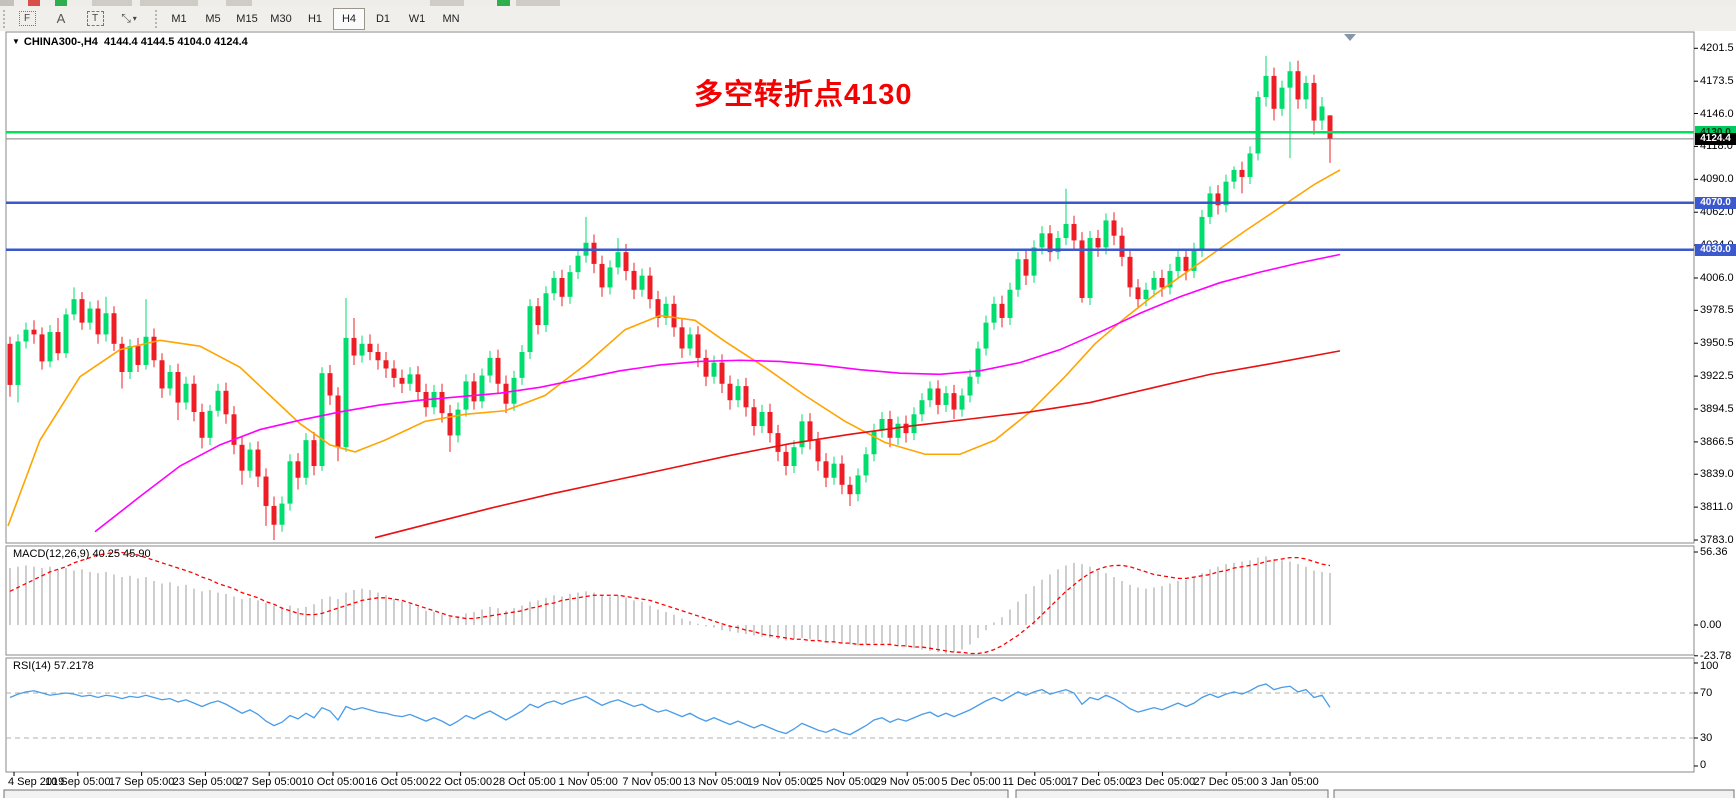  Describe the element at coordinates (1717, 278) in the screenshot. I see `price-axis-tick: 4006.0` at that location.